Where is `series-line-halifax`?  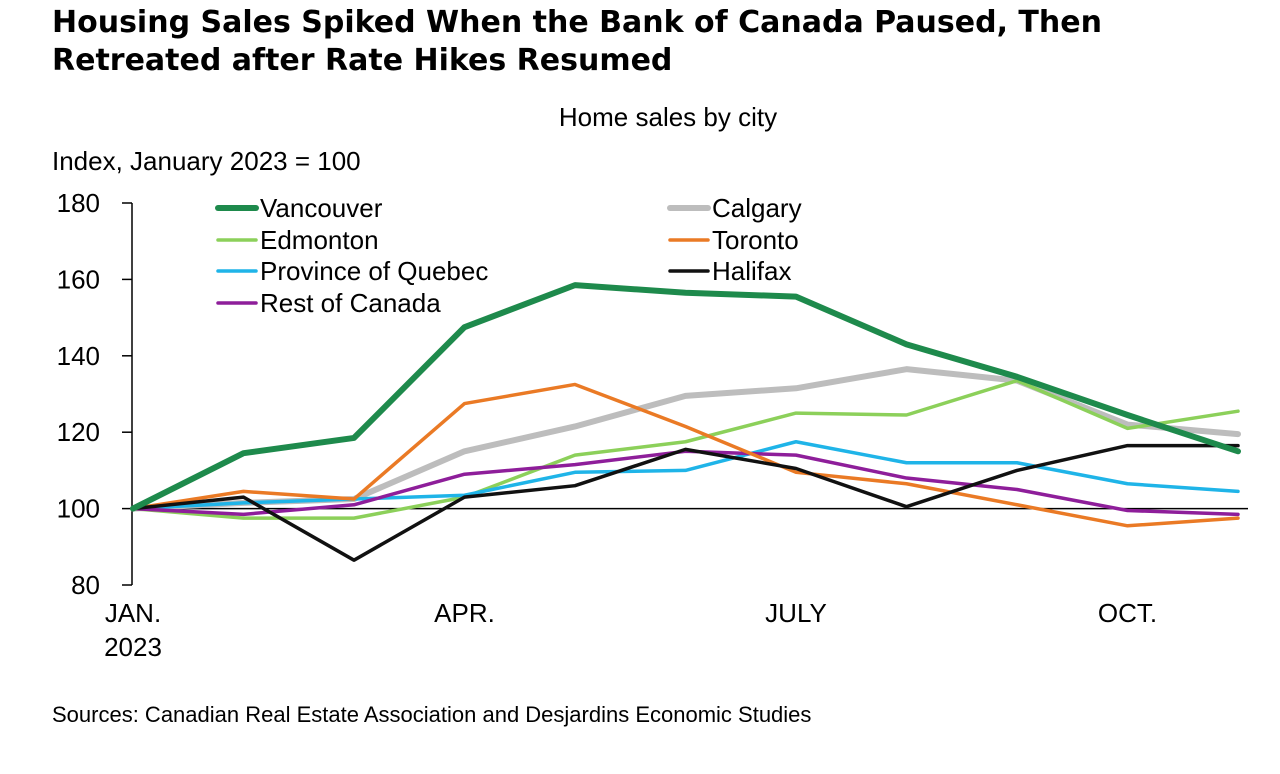
series-line-halifax is located at coordinates (685, 502).